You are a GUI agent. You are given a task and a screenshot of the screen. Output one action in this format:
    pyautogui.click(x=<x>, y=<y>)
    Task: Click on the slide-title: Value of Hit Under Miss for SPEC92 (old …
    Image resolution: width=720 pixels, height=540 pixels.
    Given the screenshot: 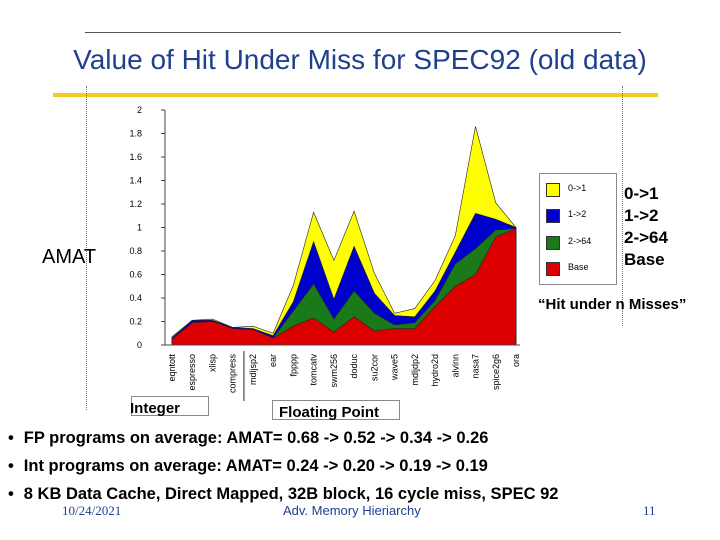 What is the action you would take?
    pyautogui.click(x=360, y=59)
    